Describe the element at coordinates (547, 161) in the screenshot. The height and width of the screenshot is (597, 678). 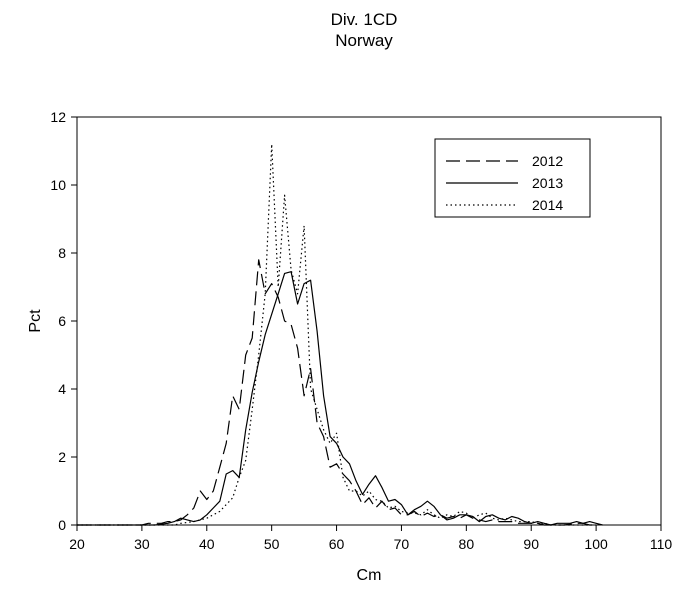
I see `legend-label-2012: 2012` at that location.